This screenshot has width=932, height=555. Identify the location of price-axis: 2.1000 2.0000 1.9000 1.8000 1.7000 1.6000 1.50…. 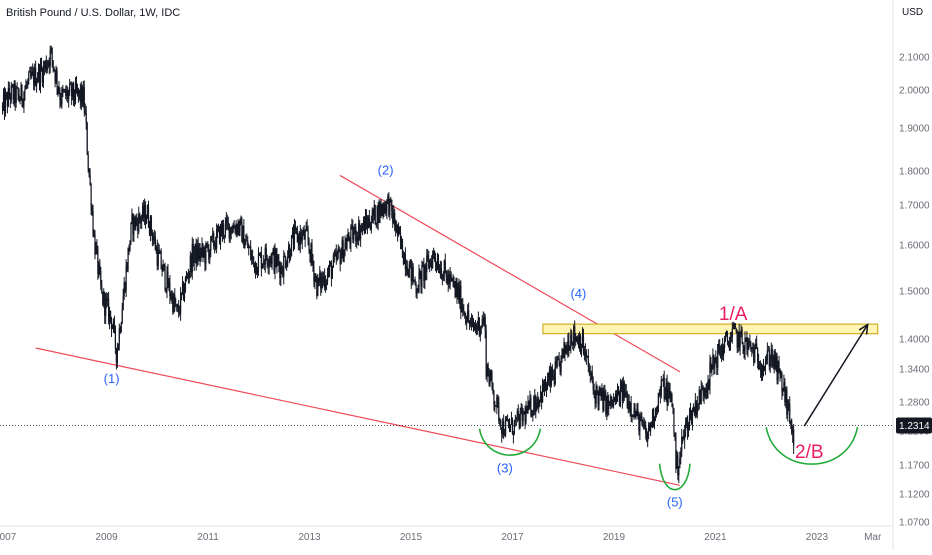
(914, 291).